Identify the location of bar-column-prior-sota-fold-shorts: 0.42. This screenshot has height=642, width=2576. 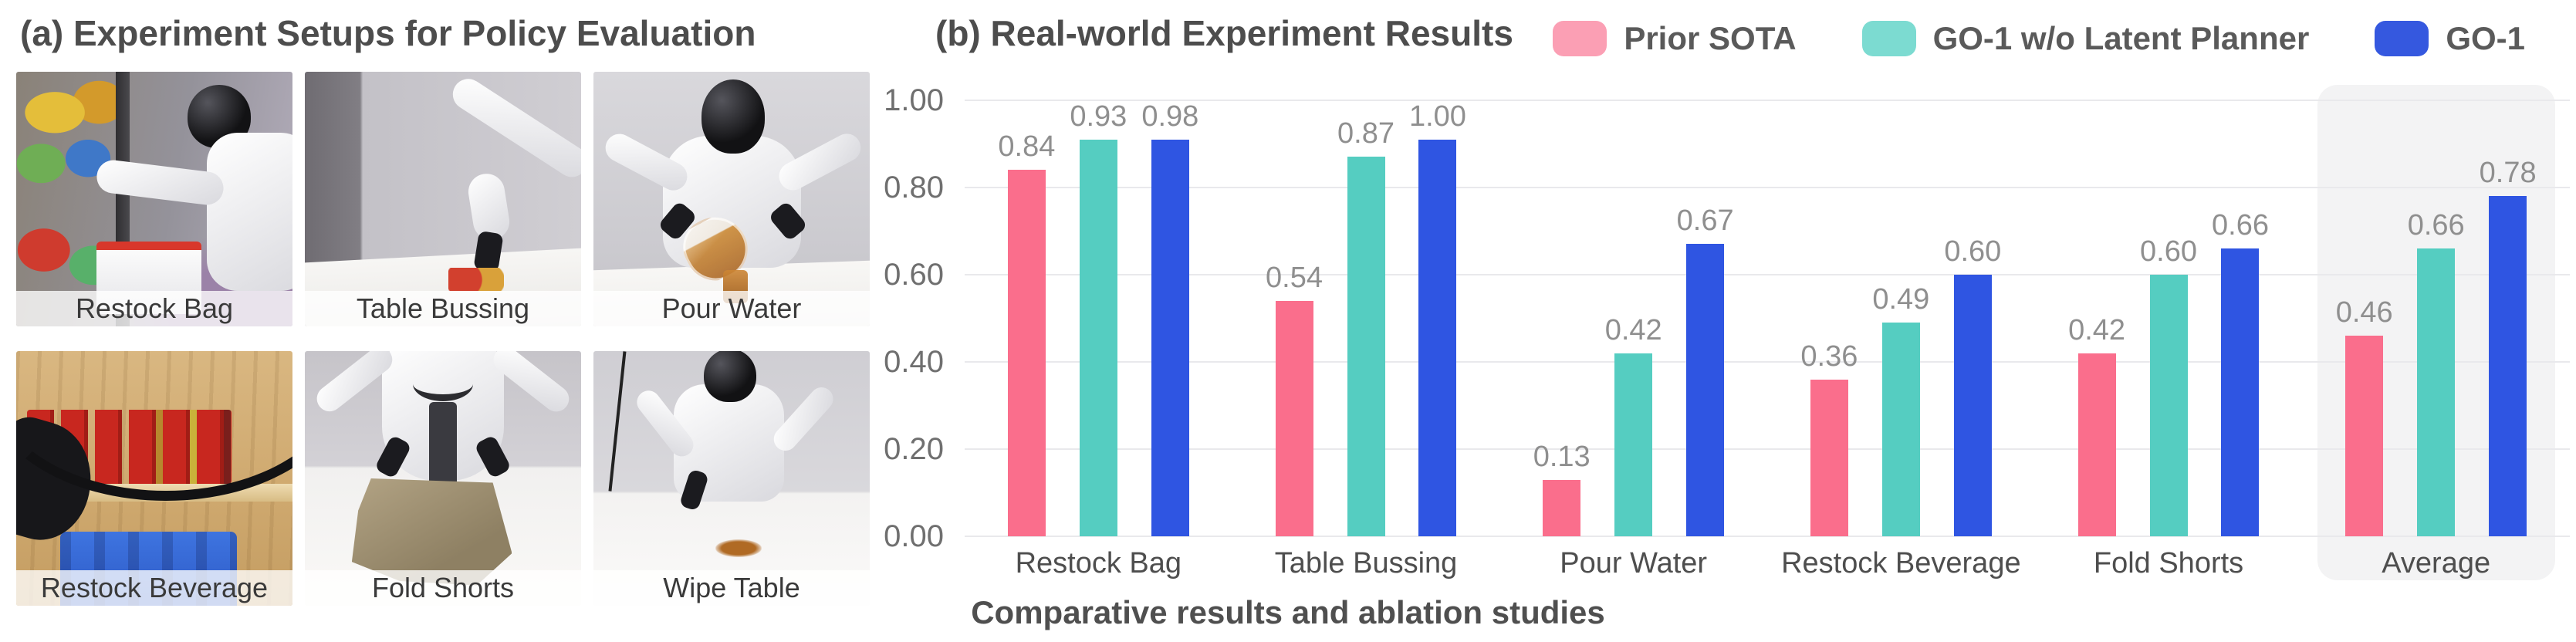
(2096, 318).